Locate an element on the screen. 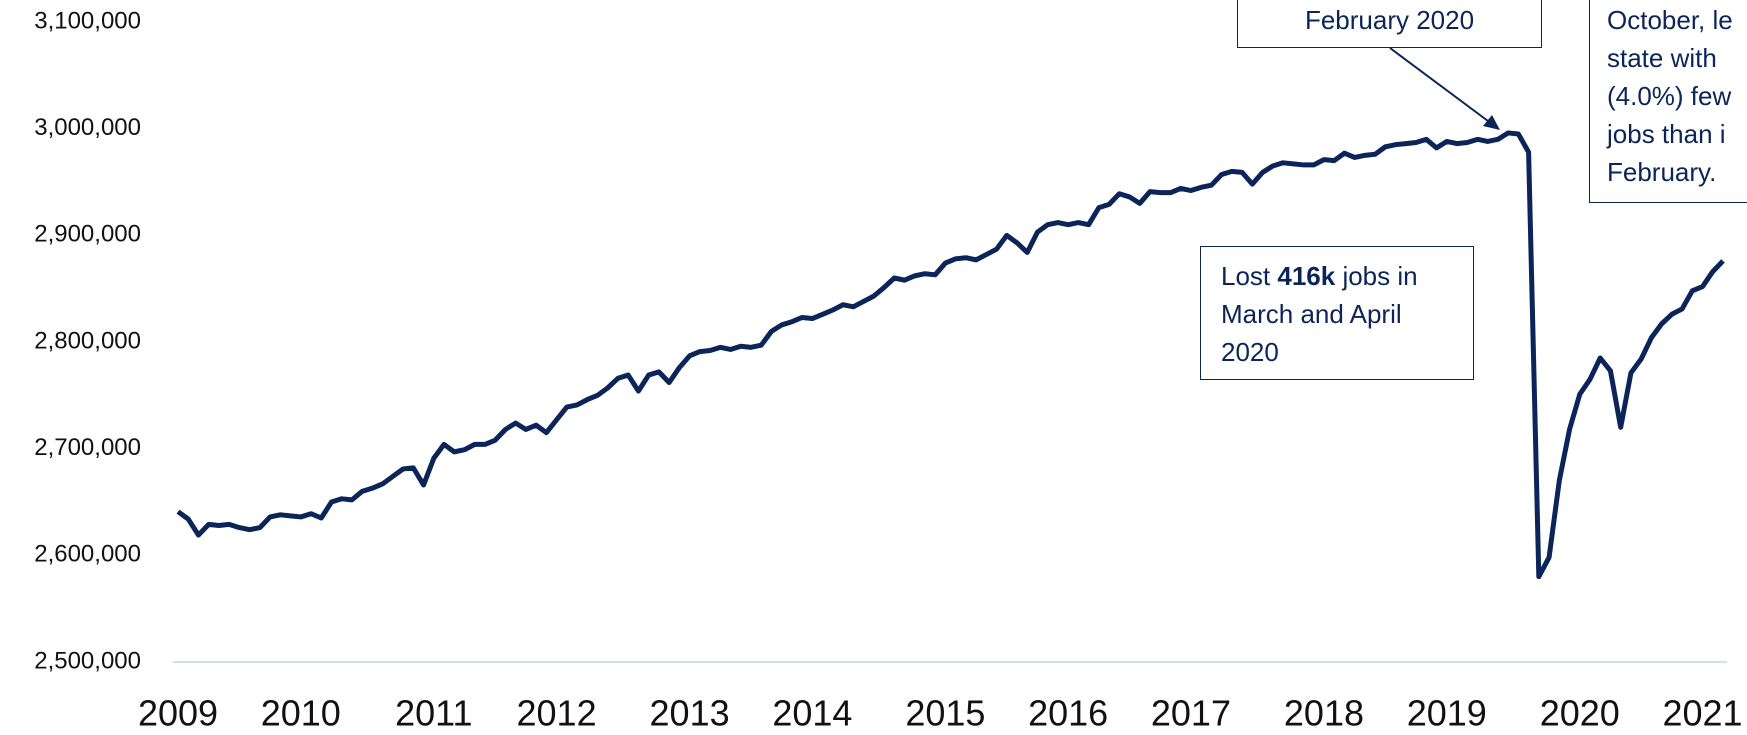 The width and height of the screenshot is (1747, 735). annotation-text: jobs than i is located at coordinates (1666, 134).